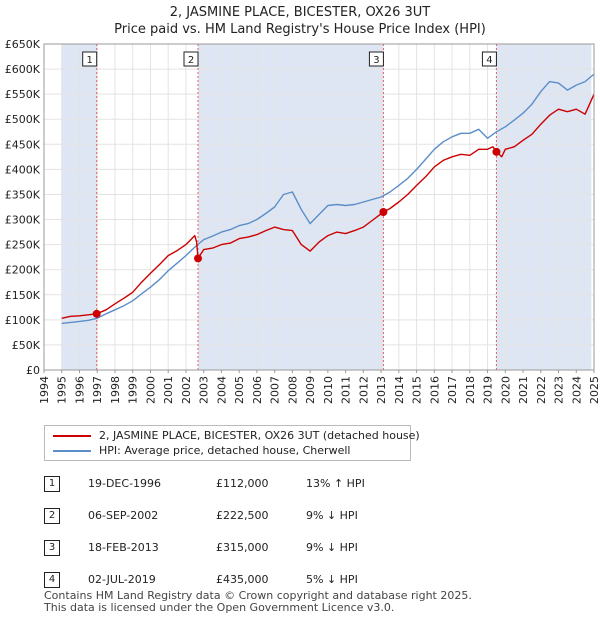 This screenshot has width=600, height=620. I want to click on y-tick-label: £150K, so click(23, 295).